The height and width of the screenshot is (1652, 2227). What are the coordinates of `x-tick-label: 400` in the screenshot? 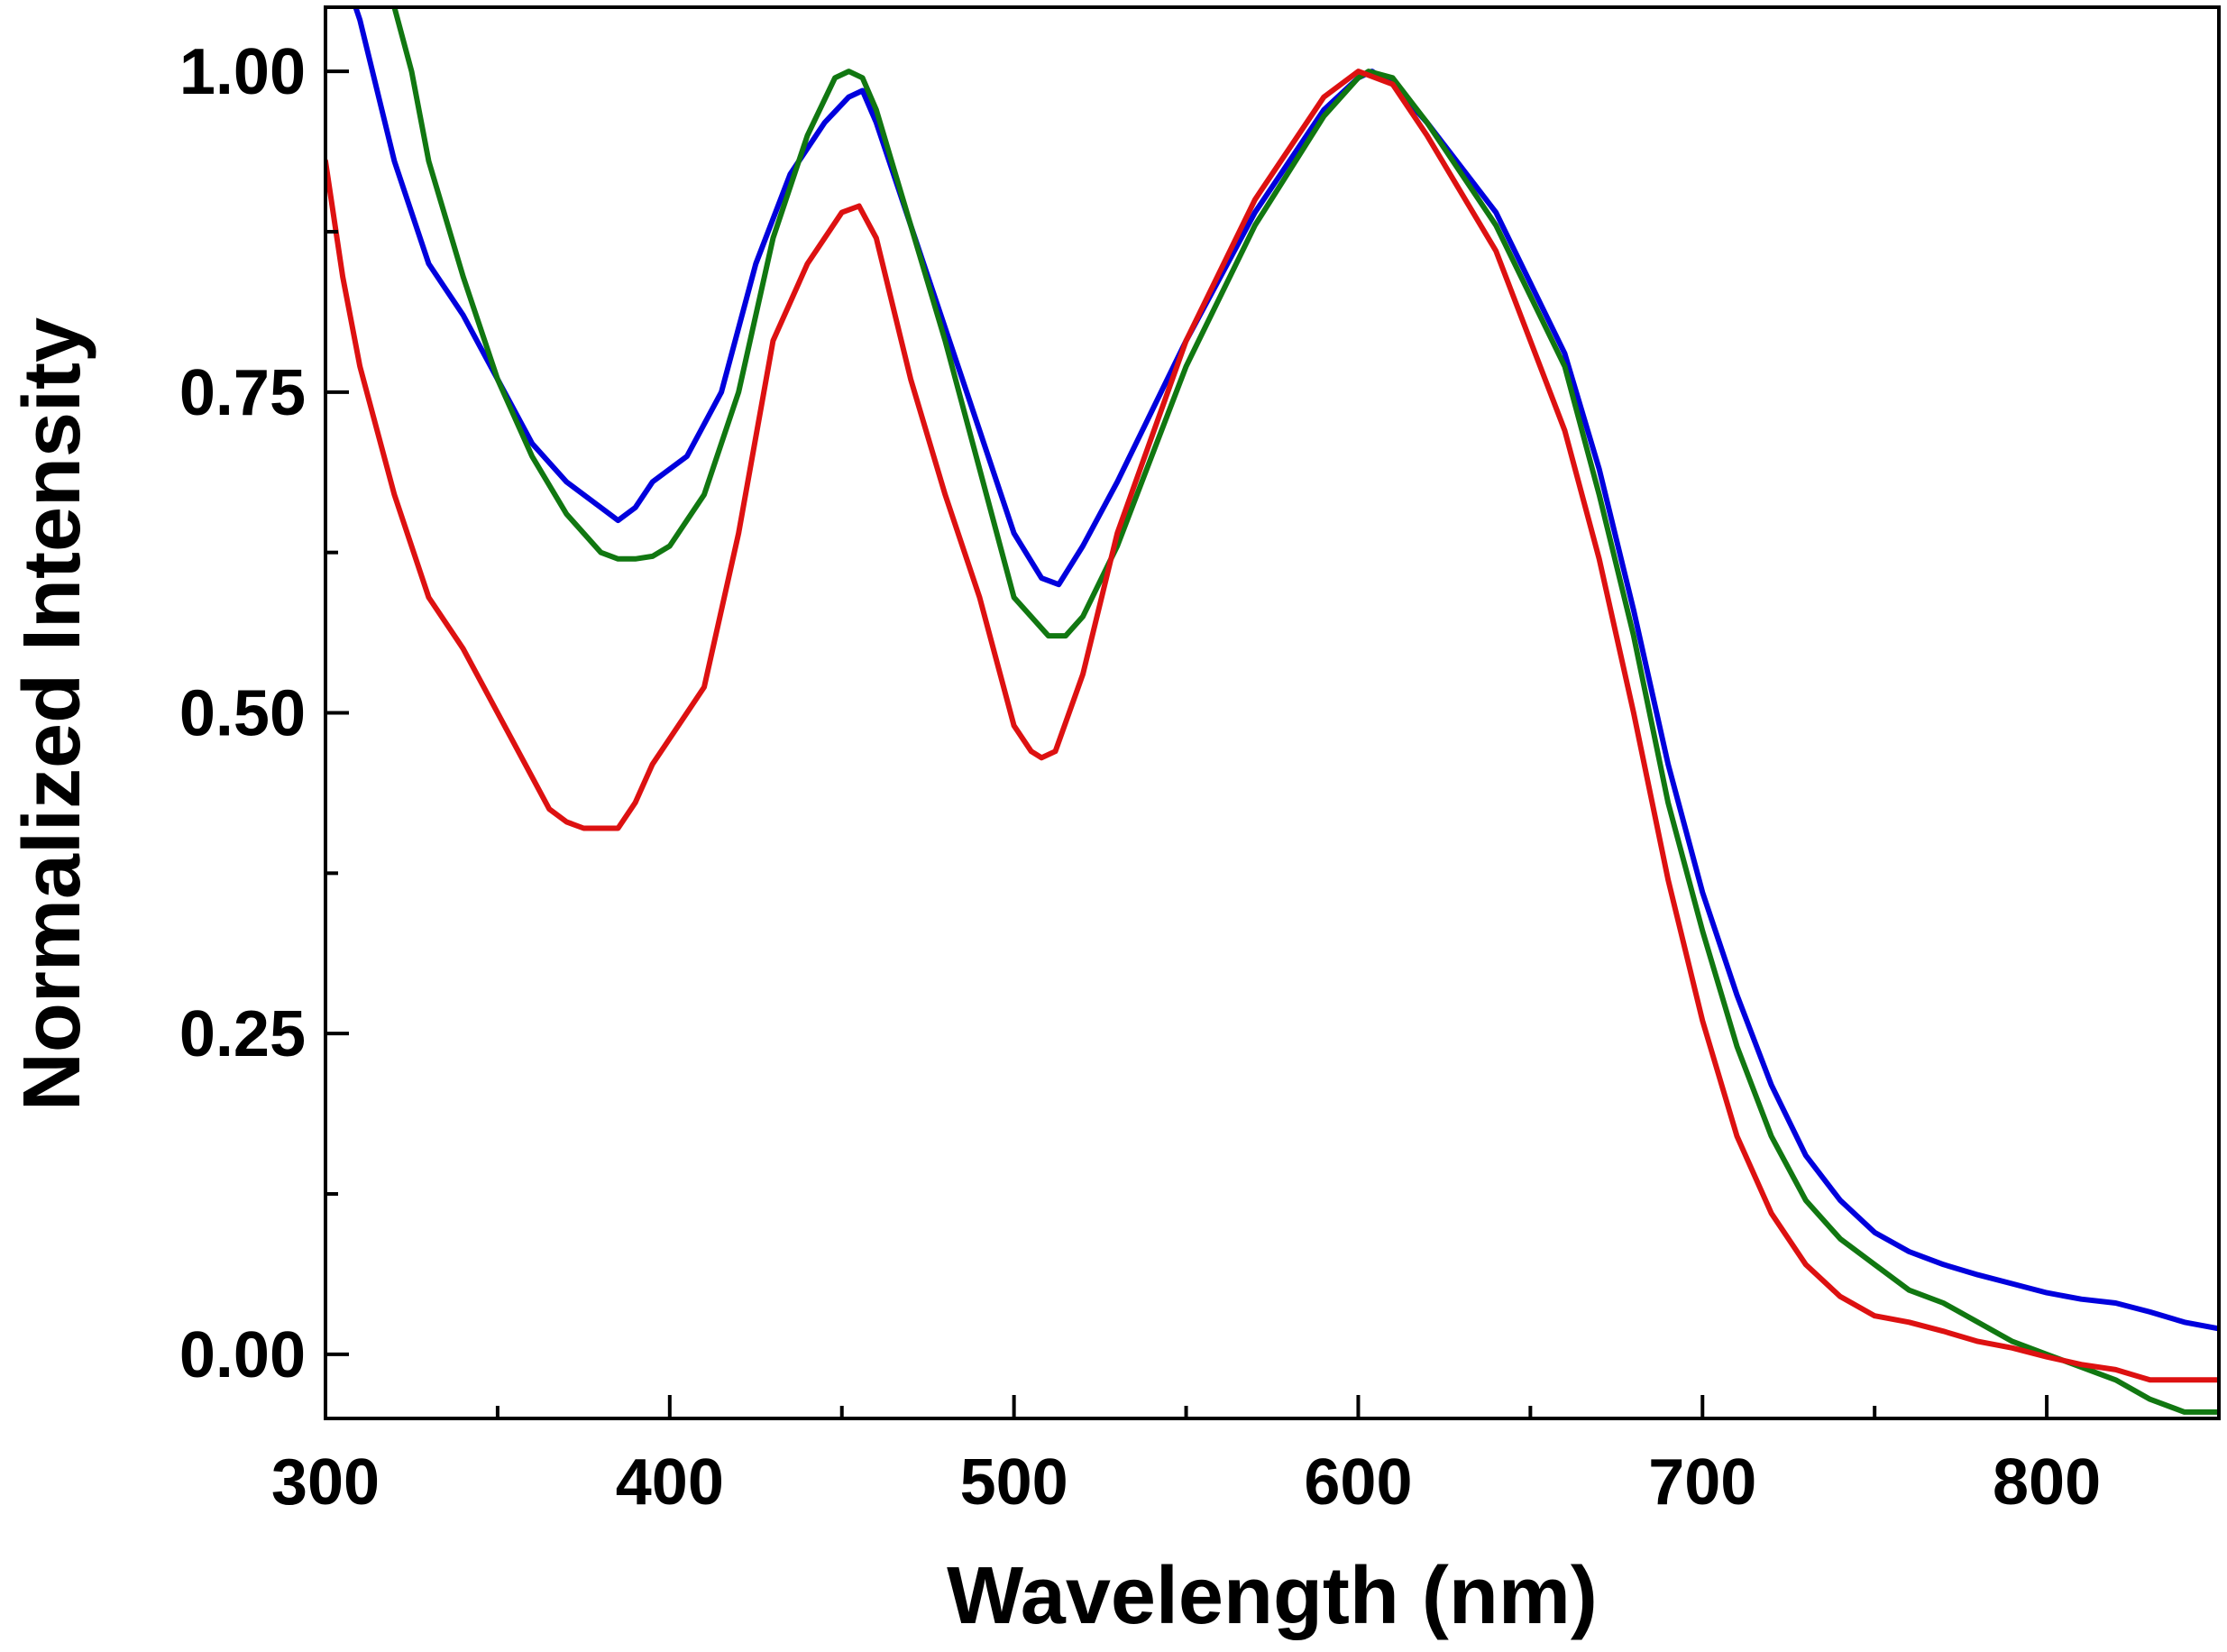 It's located at (670, 1482).